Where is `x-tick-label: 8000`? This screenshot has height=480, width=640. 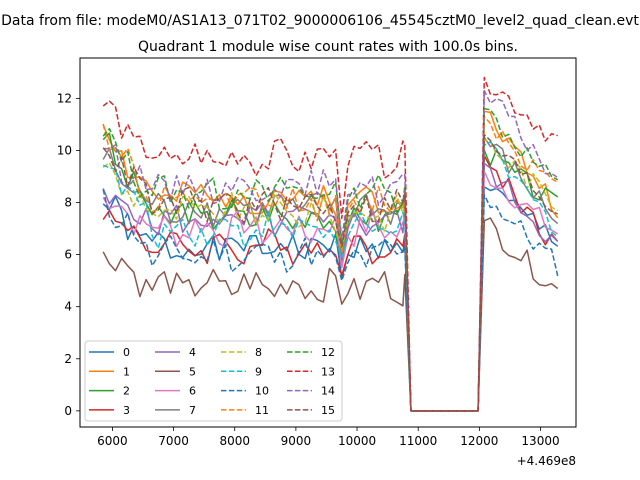
x-tick-label: 8000 is located at coordinates (234, 441).